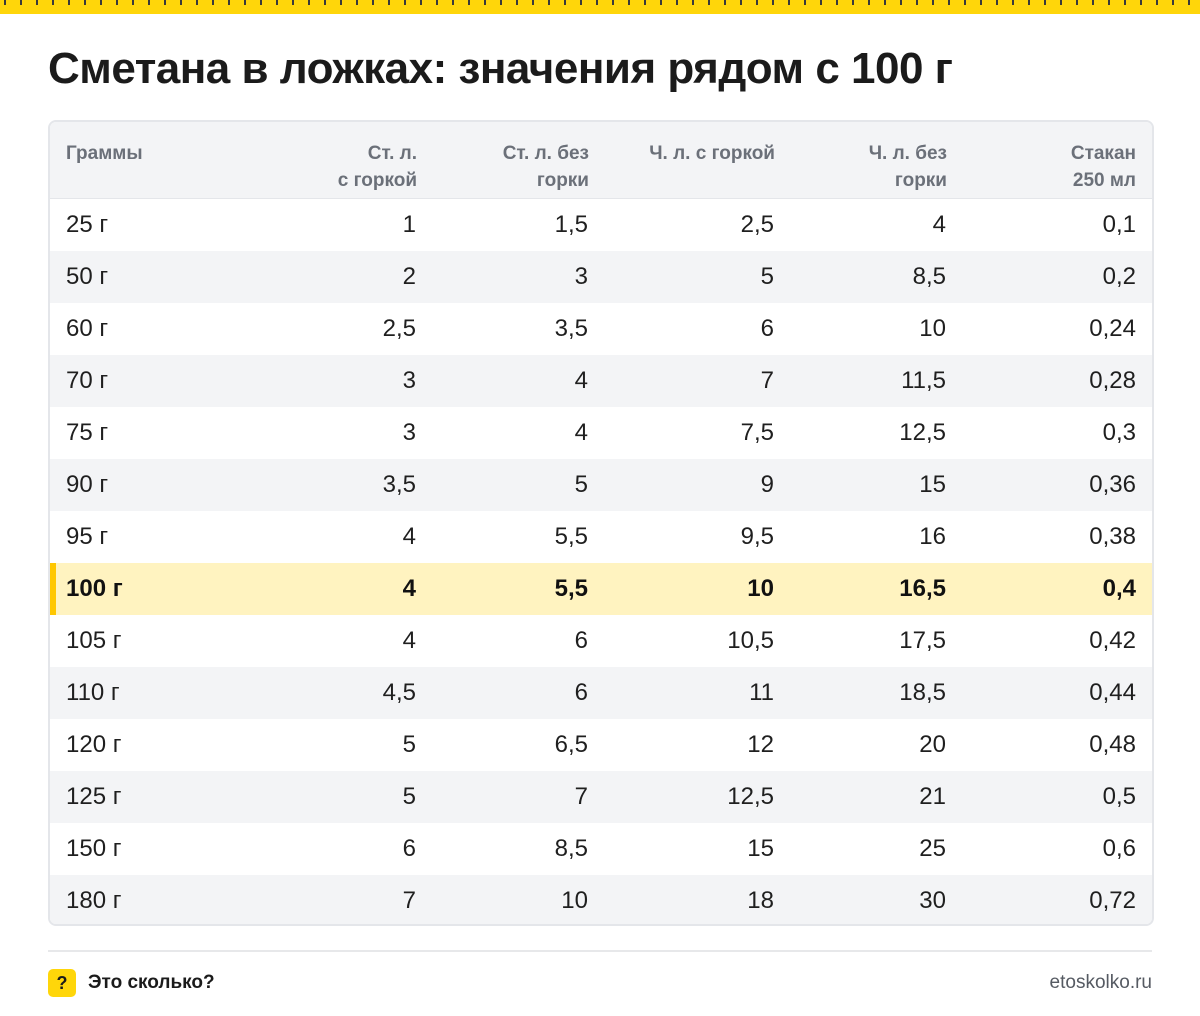 This screenshot has height=1016, width=1200. I want to click on ruler-strip, so click(600, 7).